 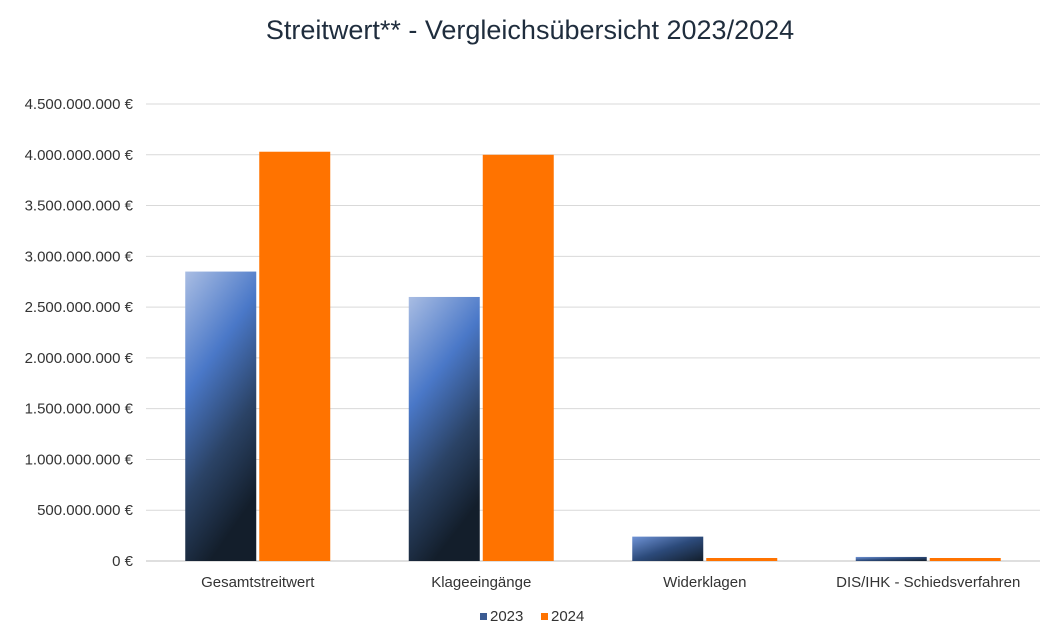 What do you see at coordinates (483, 616) in the screenshot?
I see `legend-swatch-2023` at bounding box center [483, 616].